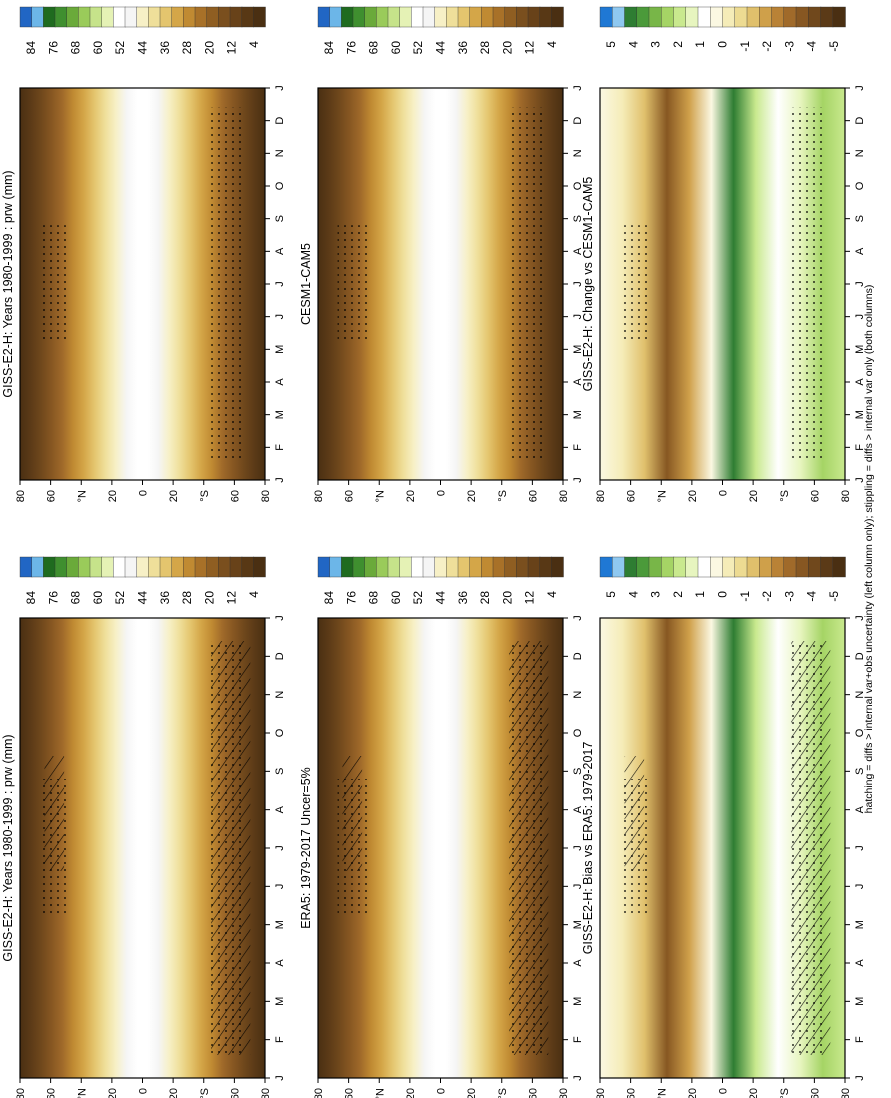 This screenshot has height=1098, width=891. Describe the element at coordinates (588, 284) in the screenshot. I see `panel-title: GISS-E2-H: Change vs CESM1-CAM5` at that location.